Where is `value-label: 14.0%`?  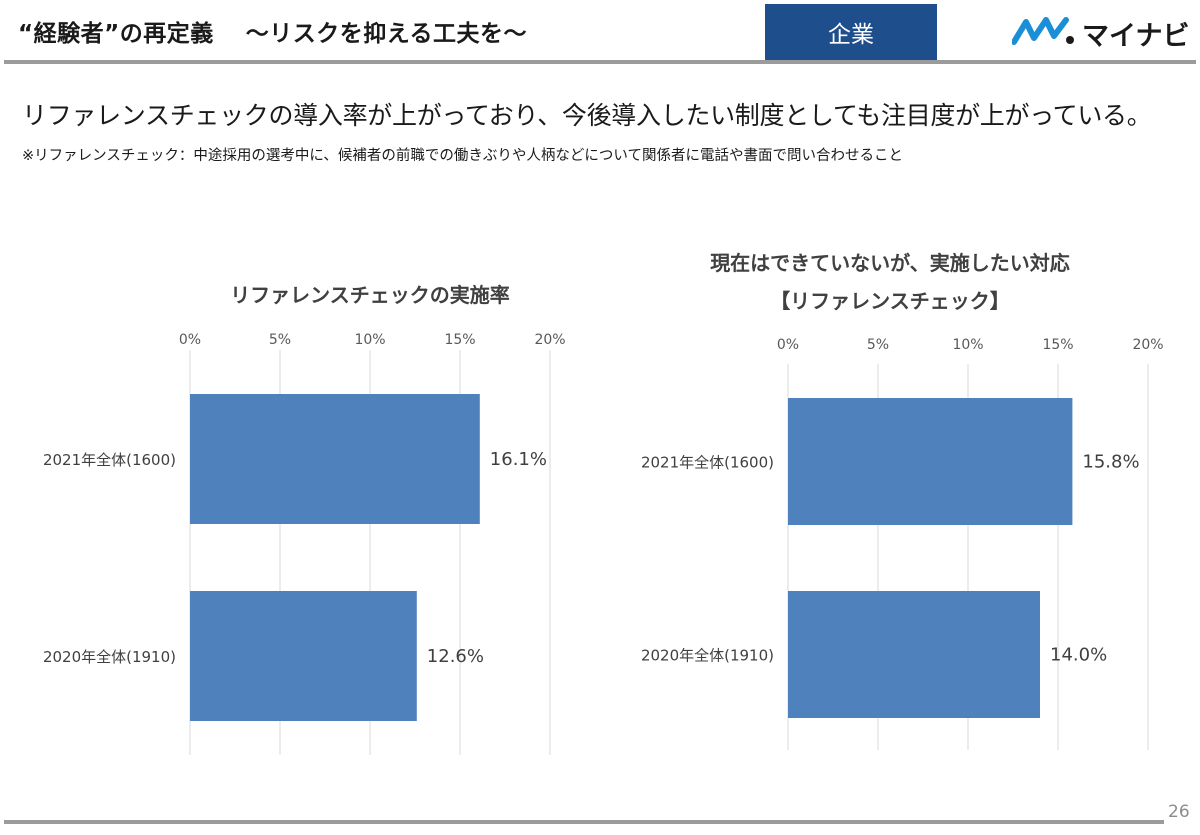 value-label: 14.0% is located at coordinates (1078, 655).